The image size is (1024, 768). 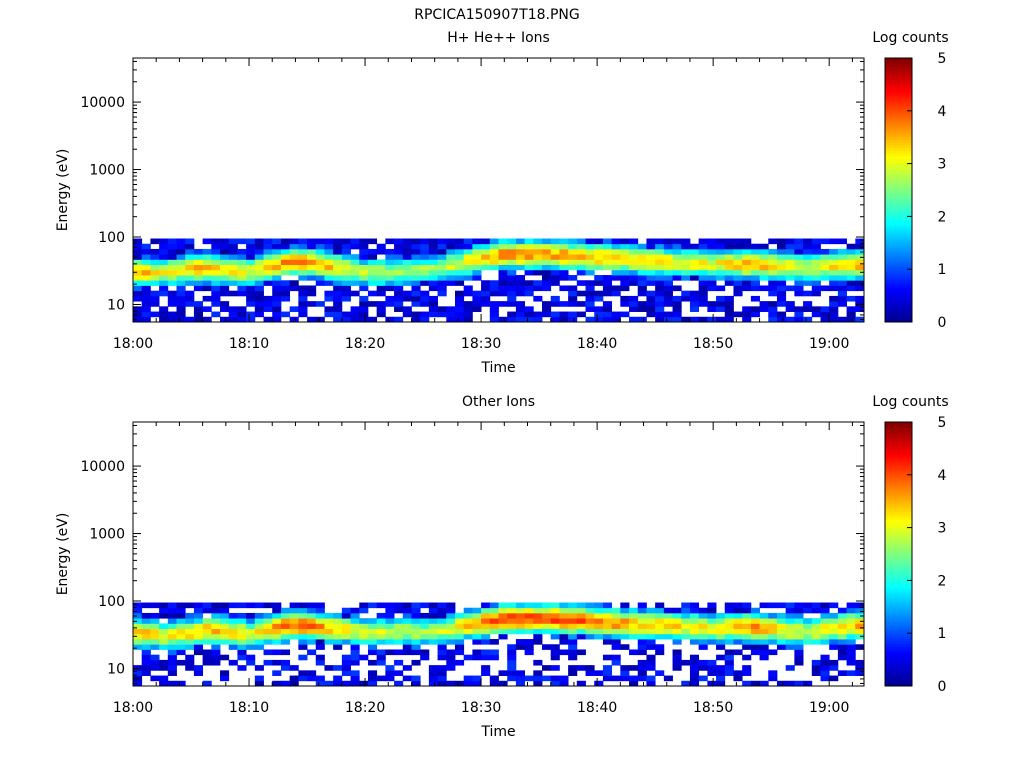 What do you see at coordinates (133, 708) in the screenshot?
I see `x-tick-label: 18:00` at bounding box center [133, 708].